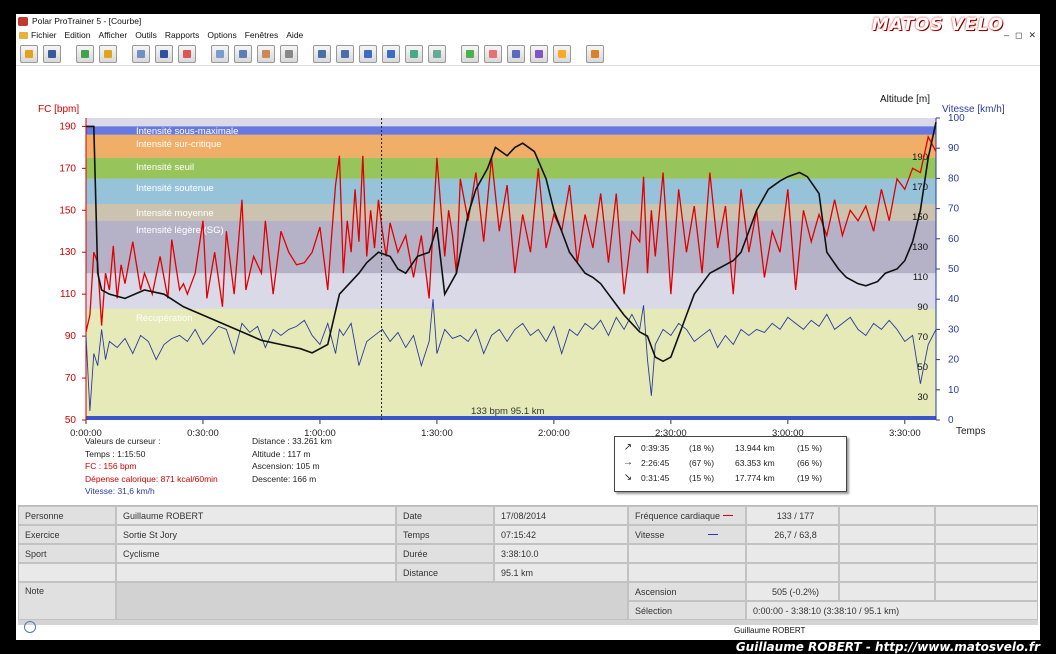 This screenshot has height=654, width=1056. What do you see at coordinates (111, 466) in the screenshot?
I see `cursor-hr: FC : 156 bpm` at bounding box center [111, 466].